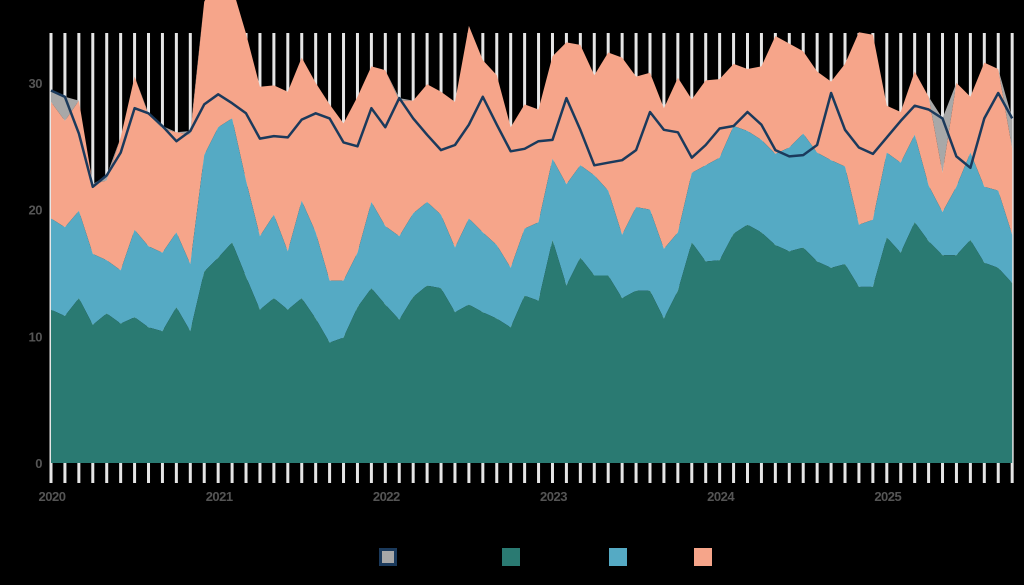 The height and width of the screenshot is (585, 1024). I want to click on x-axis: 2020 2021 2022 2023 2024 2025, so click(470, 496).